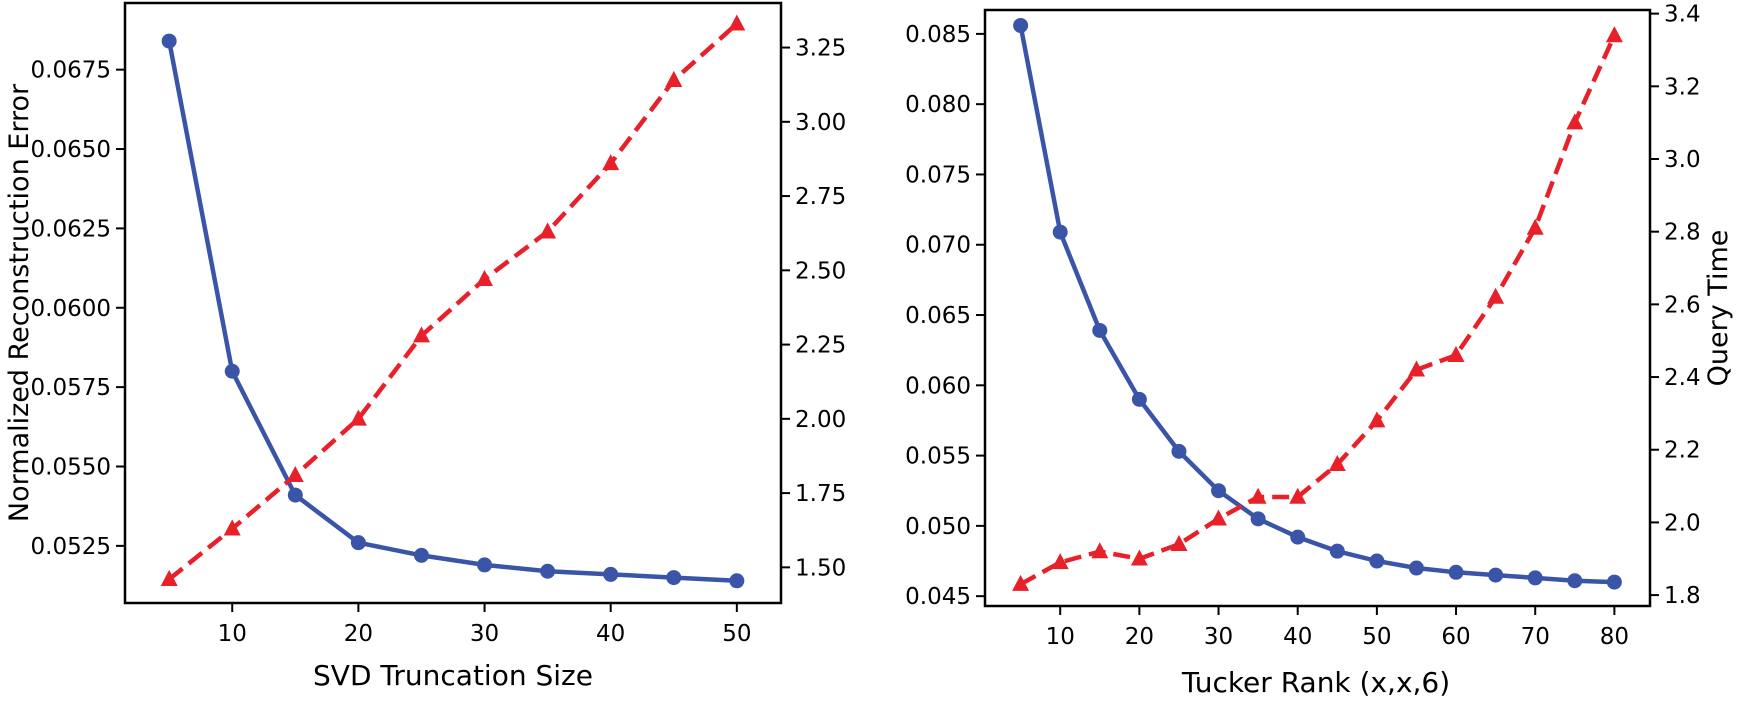  What do you see at coordinates (820, 420) in the screenshot?
I see `y2-tick-label: 2.00` at bounding box center [820, 420].